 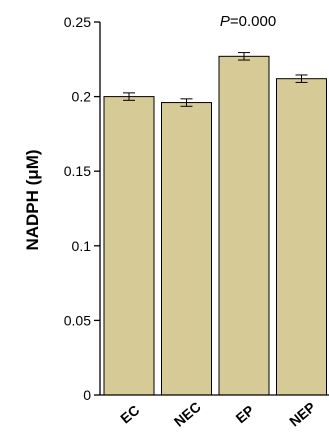 I want to click on p-value-text: =0.000, so click(x=253, y=21).